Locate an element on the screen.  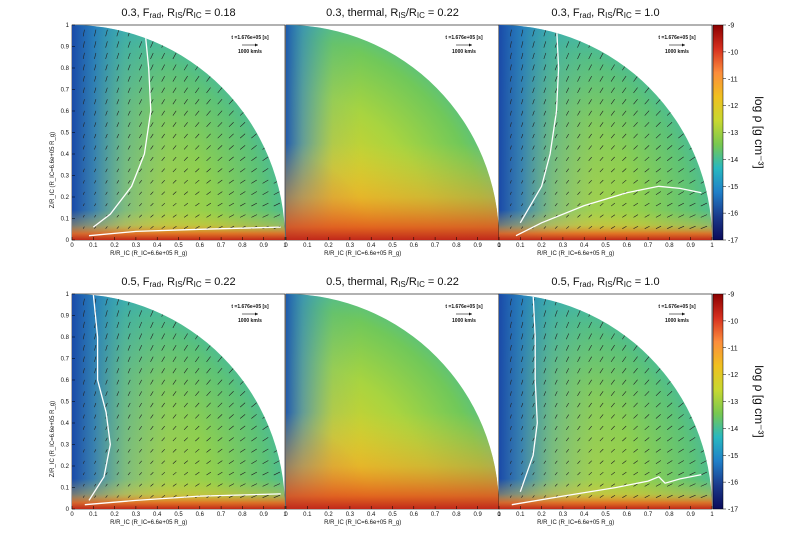
time-label: t =1.676e+05 [s] is located at coordinates (250, 307).